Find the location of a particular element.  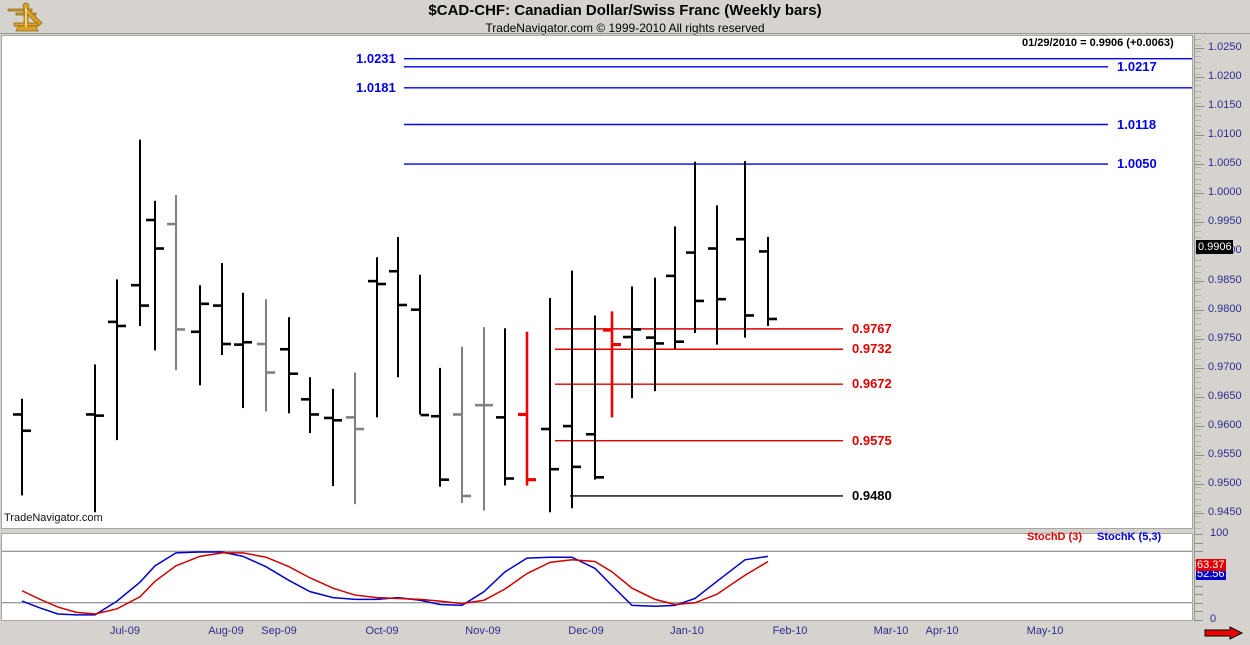

last-price-badge: 0.9906 is located at coordinates (1214, 246).